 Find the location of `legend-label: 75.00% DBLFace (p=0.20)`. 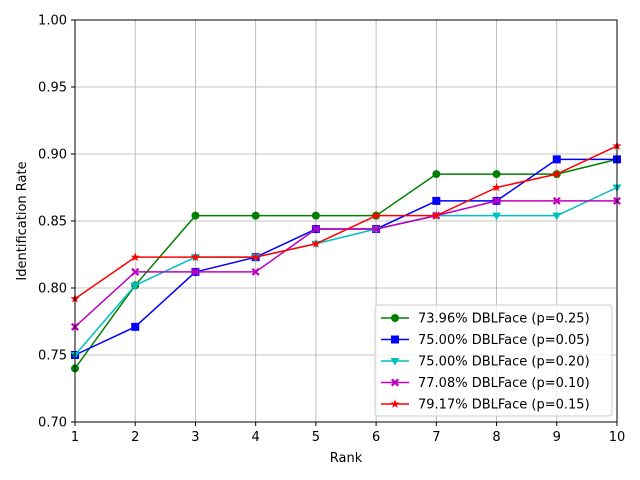

legend-label: 75.00% DBLFace (p=0.20) is located at coordinates (504, 362).